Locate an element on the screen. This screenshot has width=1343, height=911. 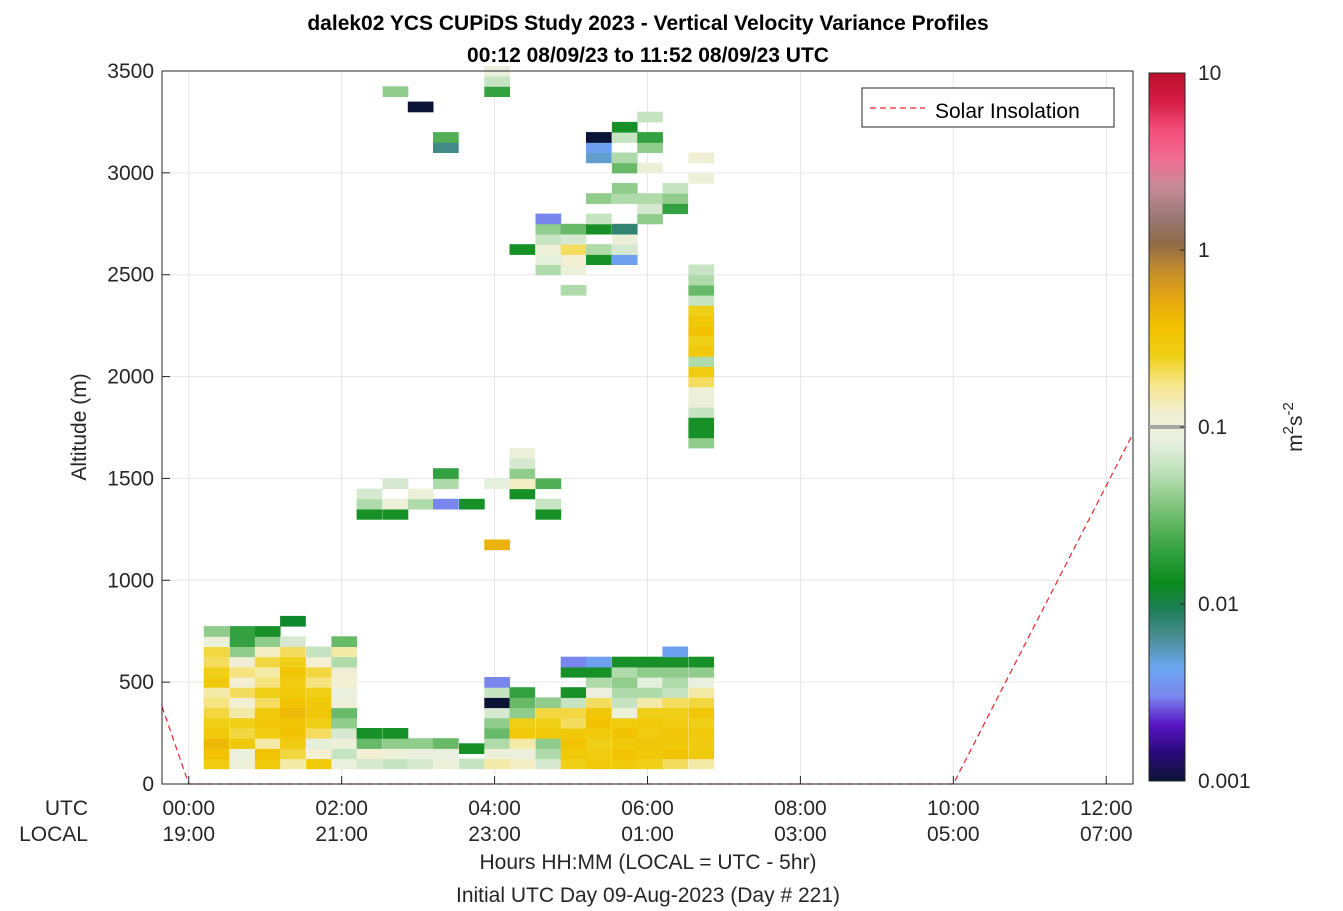
colorbar-label: m2s-2 is located at coordinates (1293, 427).